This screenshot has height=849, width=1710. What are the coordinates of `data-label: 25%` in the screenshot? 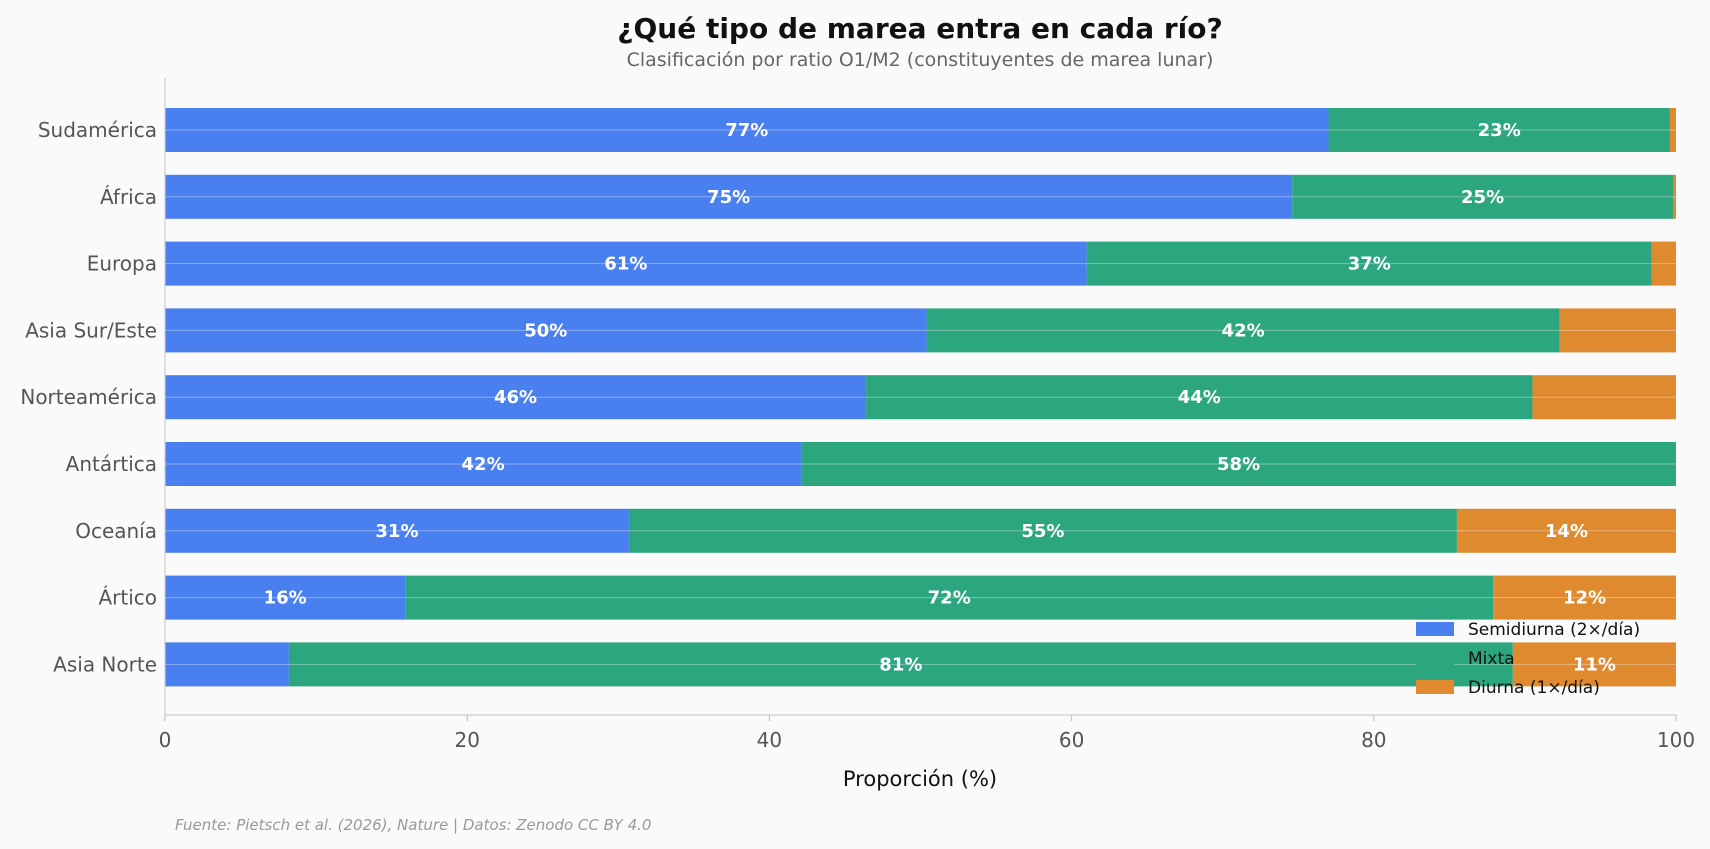 It's located at (1482, 197).